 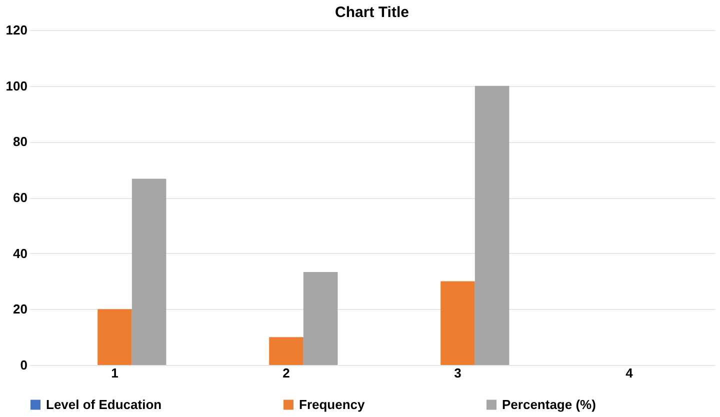 I want to click on y-tick-label: 60, so click(x=20, y=197).